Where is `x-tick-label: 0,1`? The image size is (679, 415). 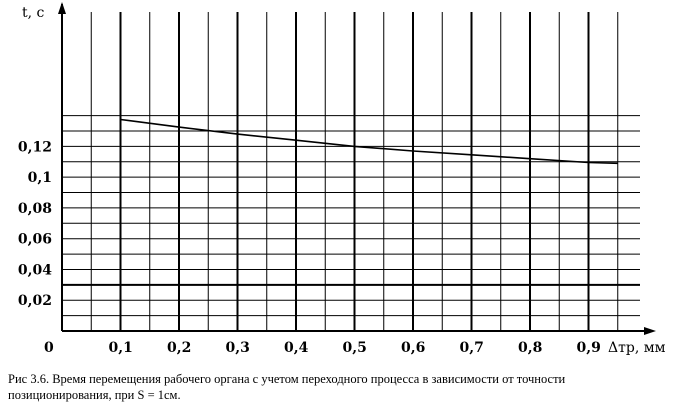 x-tick-label: 0,1 is located at coordinates (121, 348).